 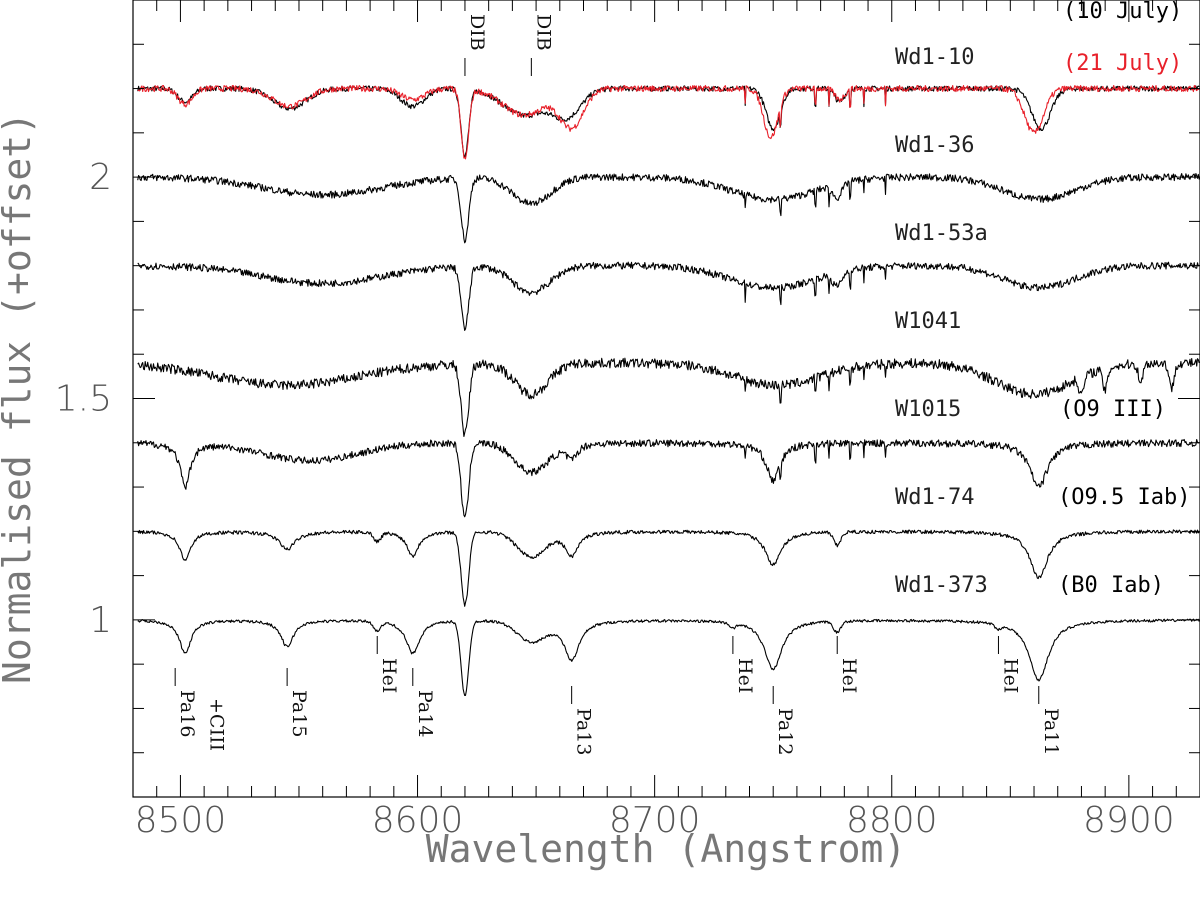 I want to click on y-axis-label: Normalised flux (+offset), so click(x=19, y=398).